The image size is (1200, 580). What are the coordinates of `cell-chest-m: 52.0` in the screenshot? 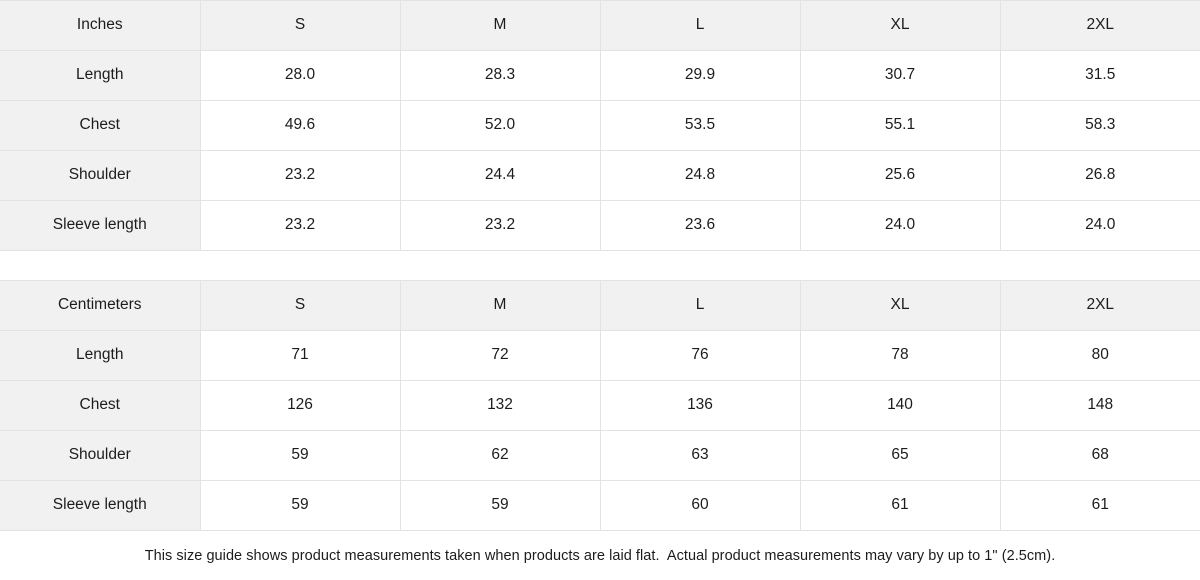 It's located at (500, 125).